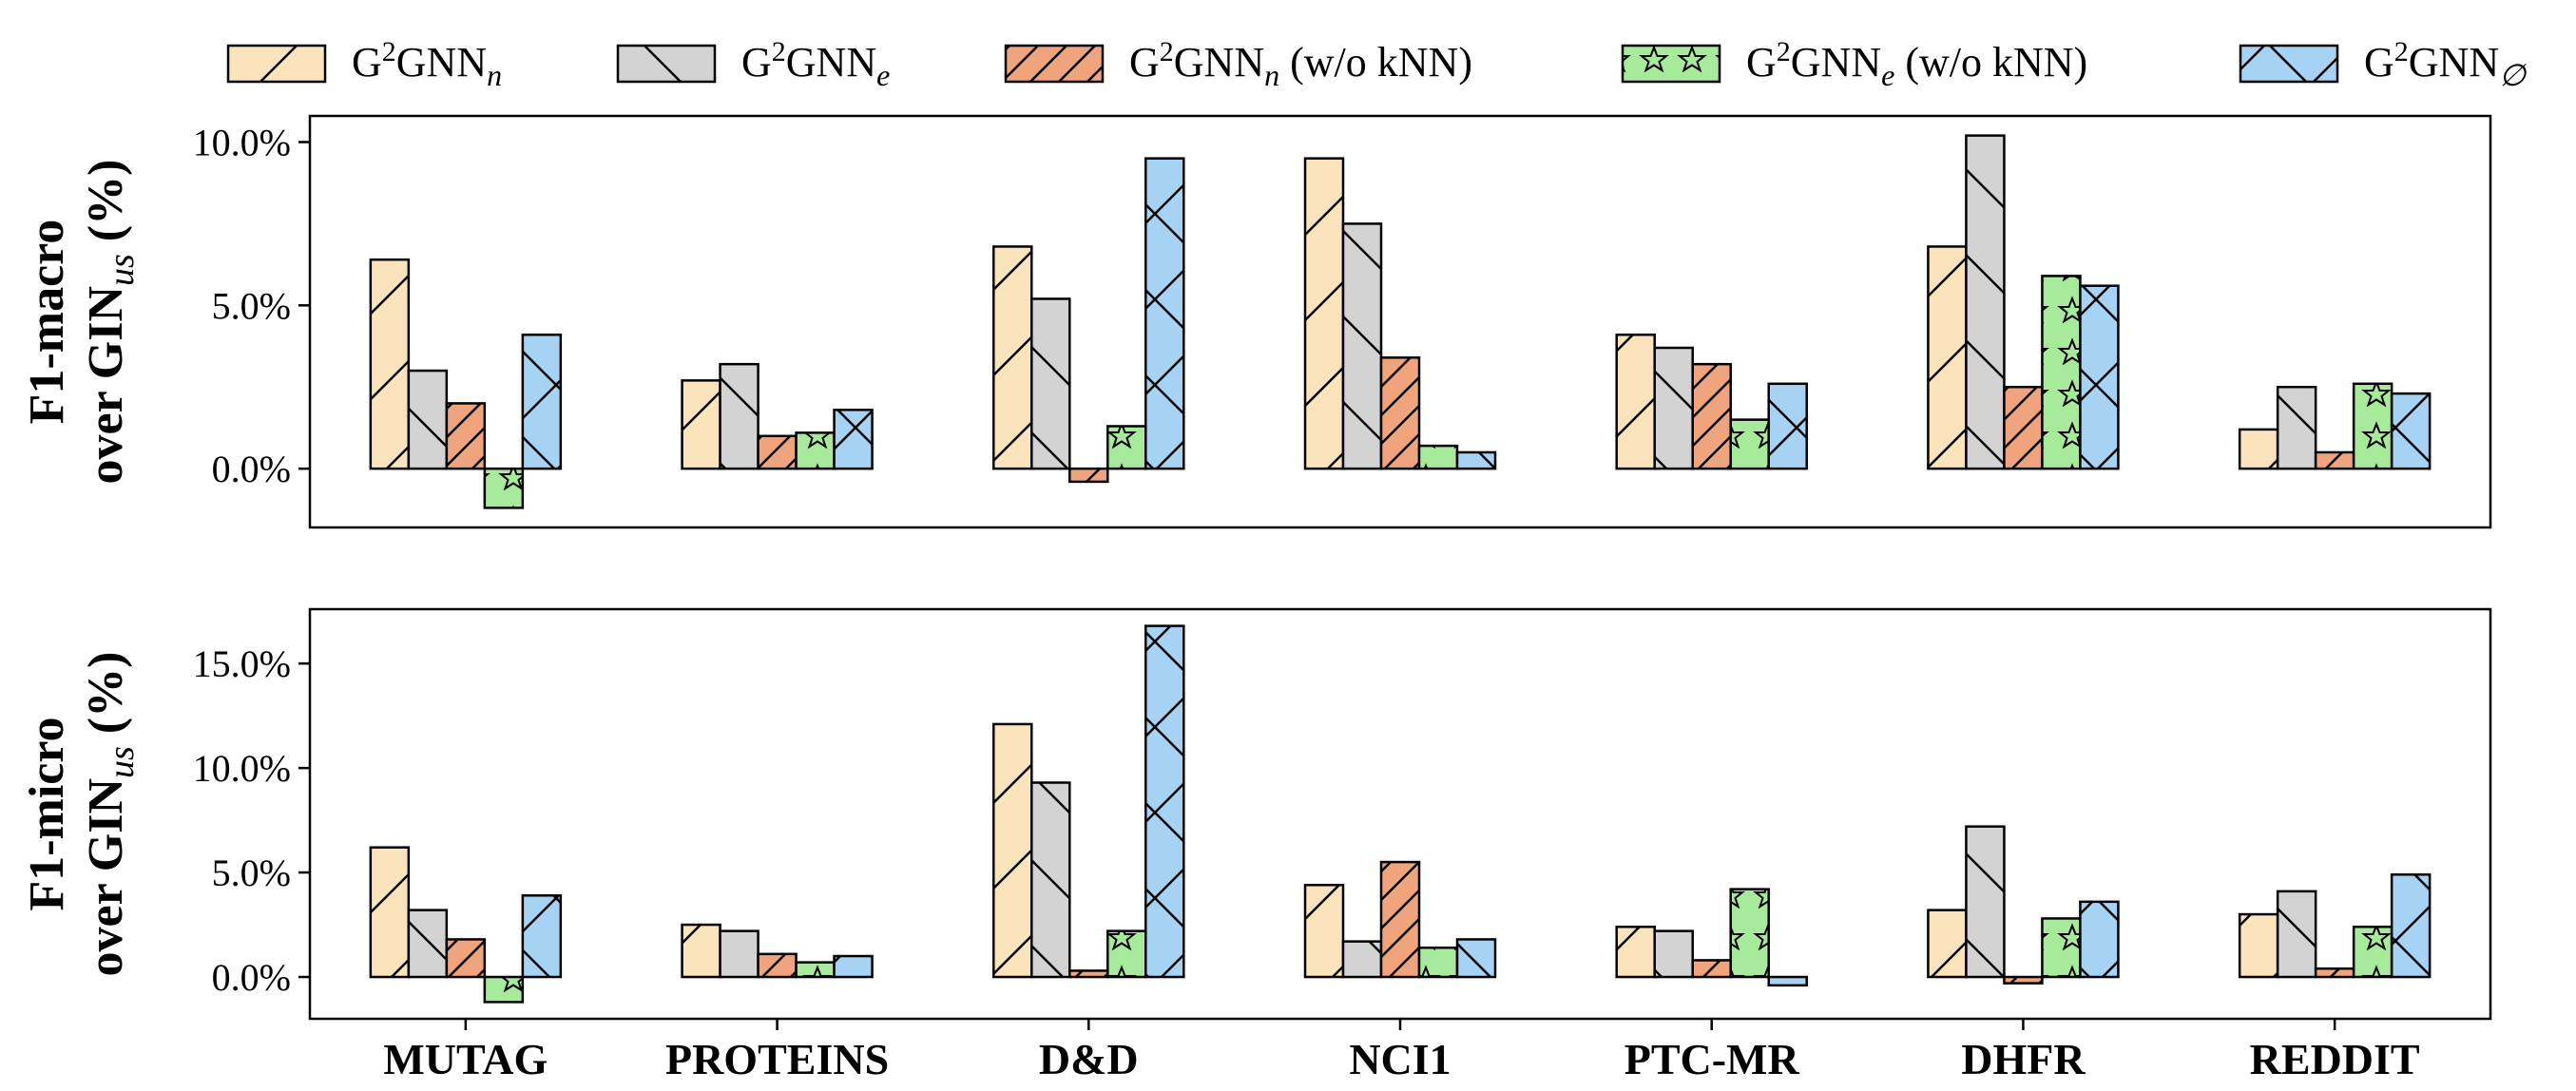 The height and width of the screenshot is (1091, 2576). I want to click on category-labels: MUTAG PROTEINS D&D NCI1 PTC-MR DHFR REDDIT, so click(1401, 1051).